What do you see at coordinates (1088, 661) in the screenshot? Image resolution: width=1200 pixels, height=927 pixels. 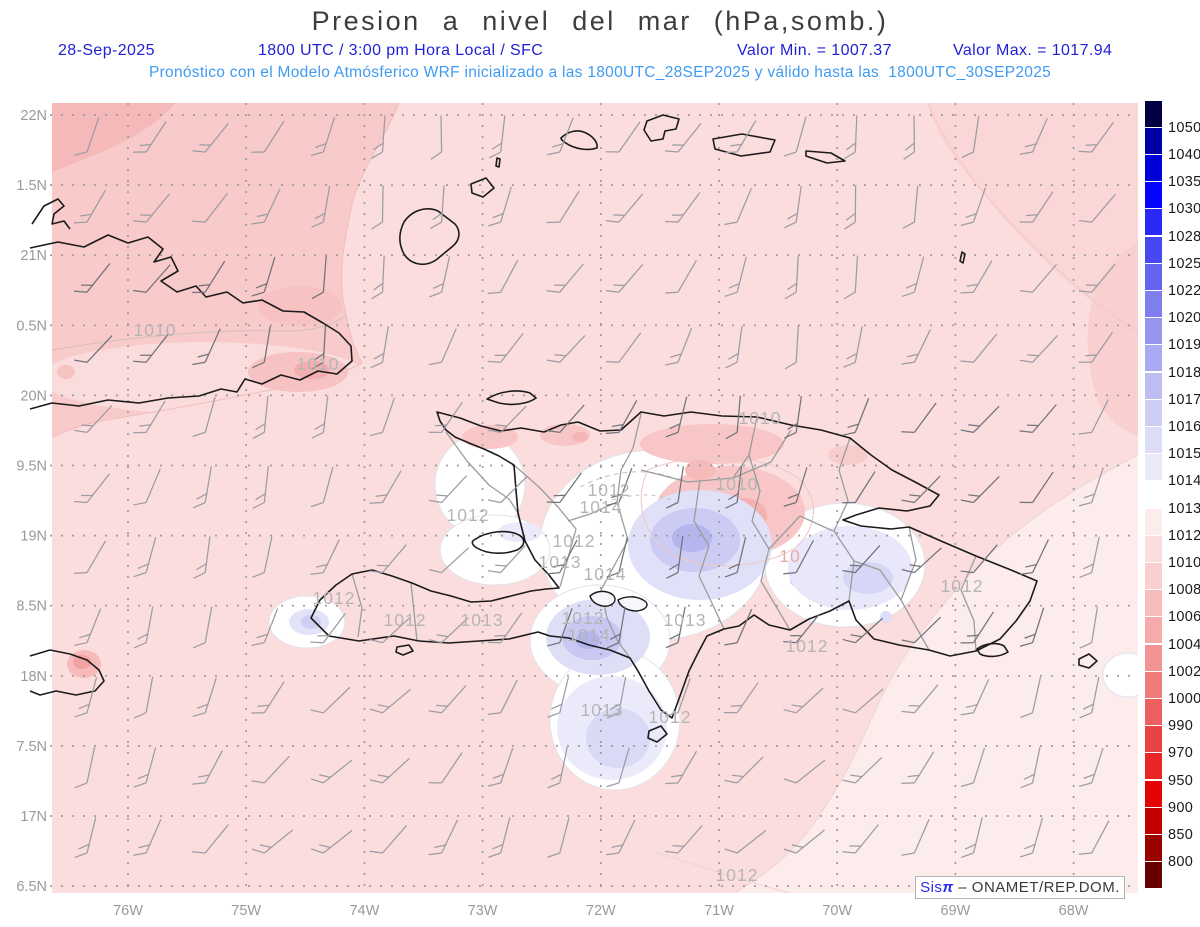 I see `coast-mona` at bounding box center [1088, 661].